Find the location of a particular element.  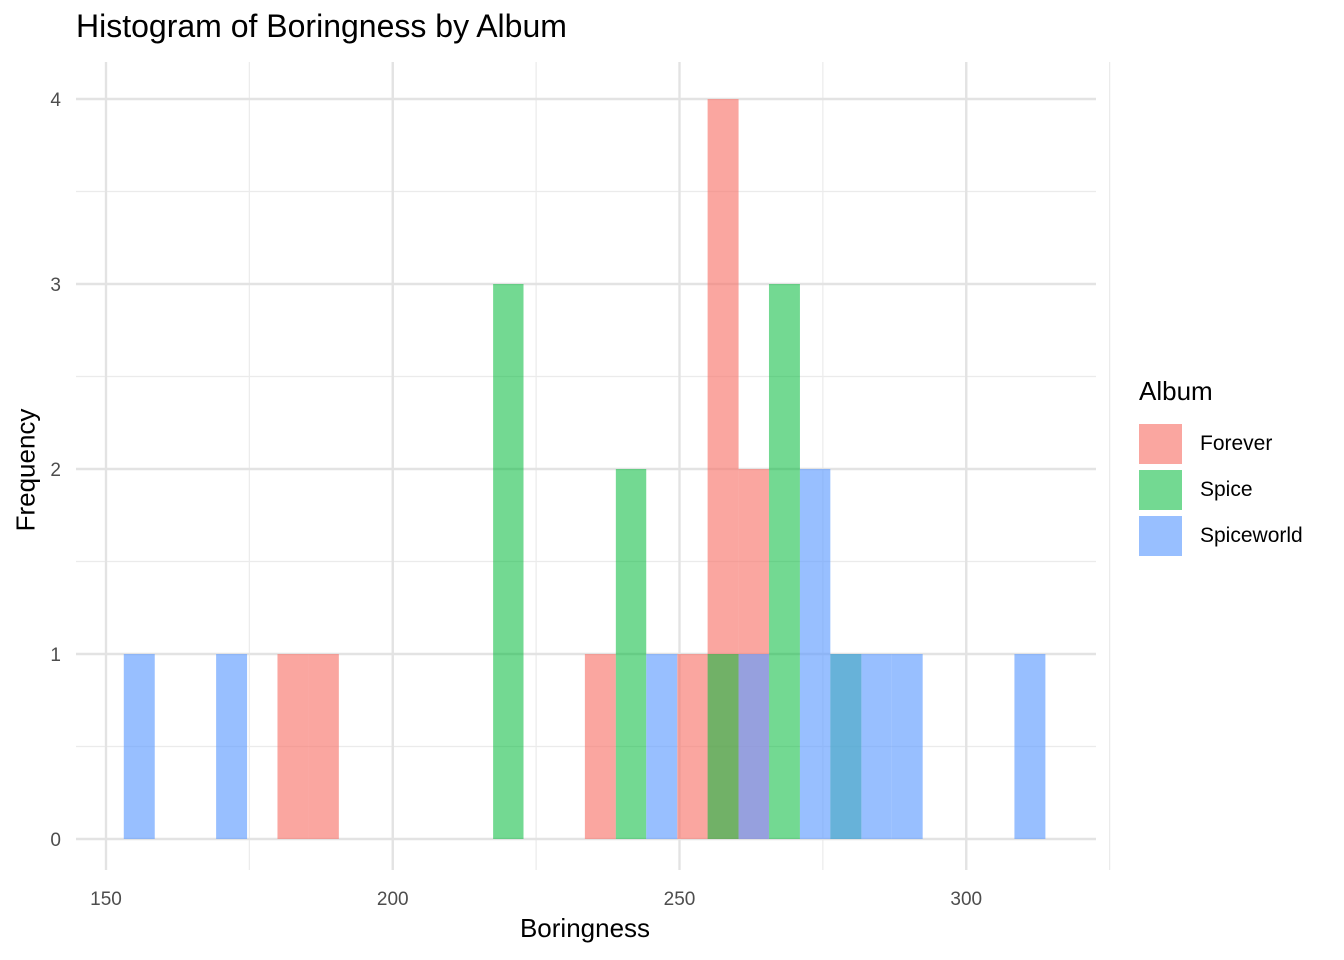

legend-item-forever: Forever is located at coordinates (1221, 444).